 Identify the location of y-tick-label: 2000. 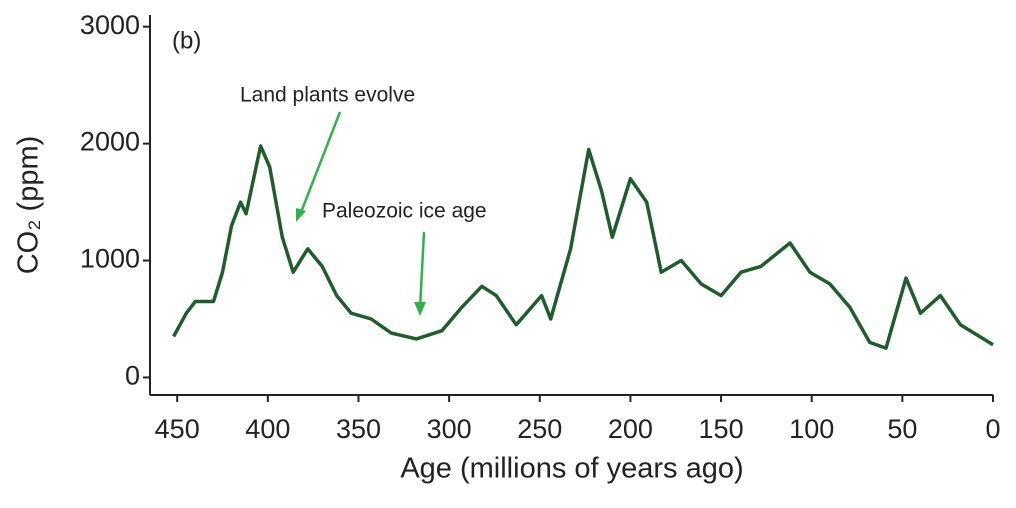
(110, 142).